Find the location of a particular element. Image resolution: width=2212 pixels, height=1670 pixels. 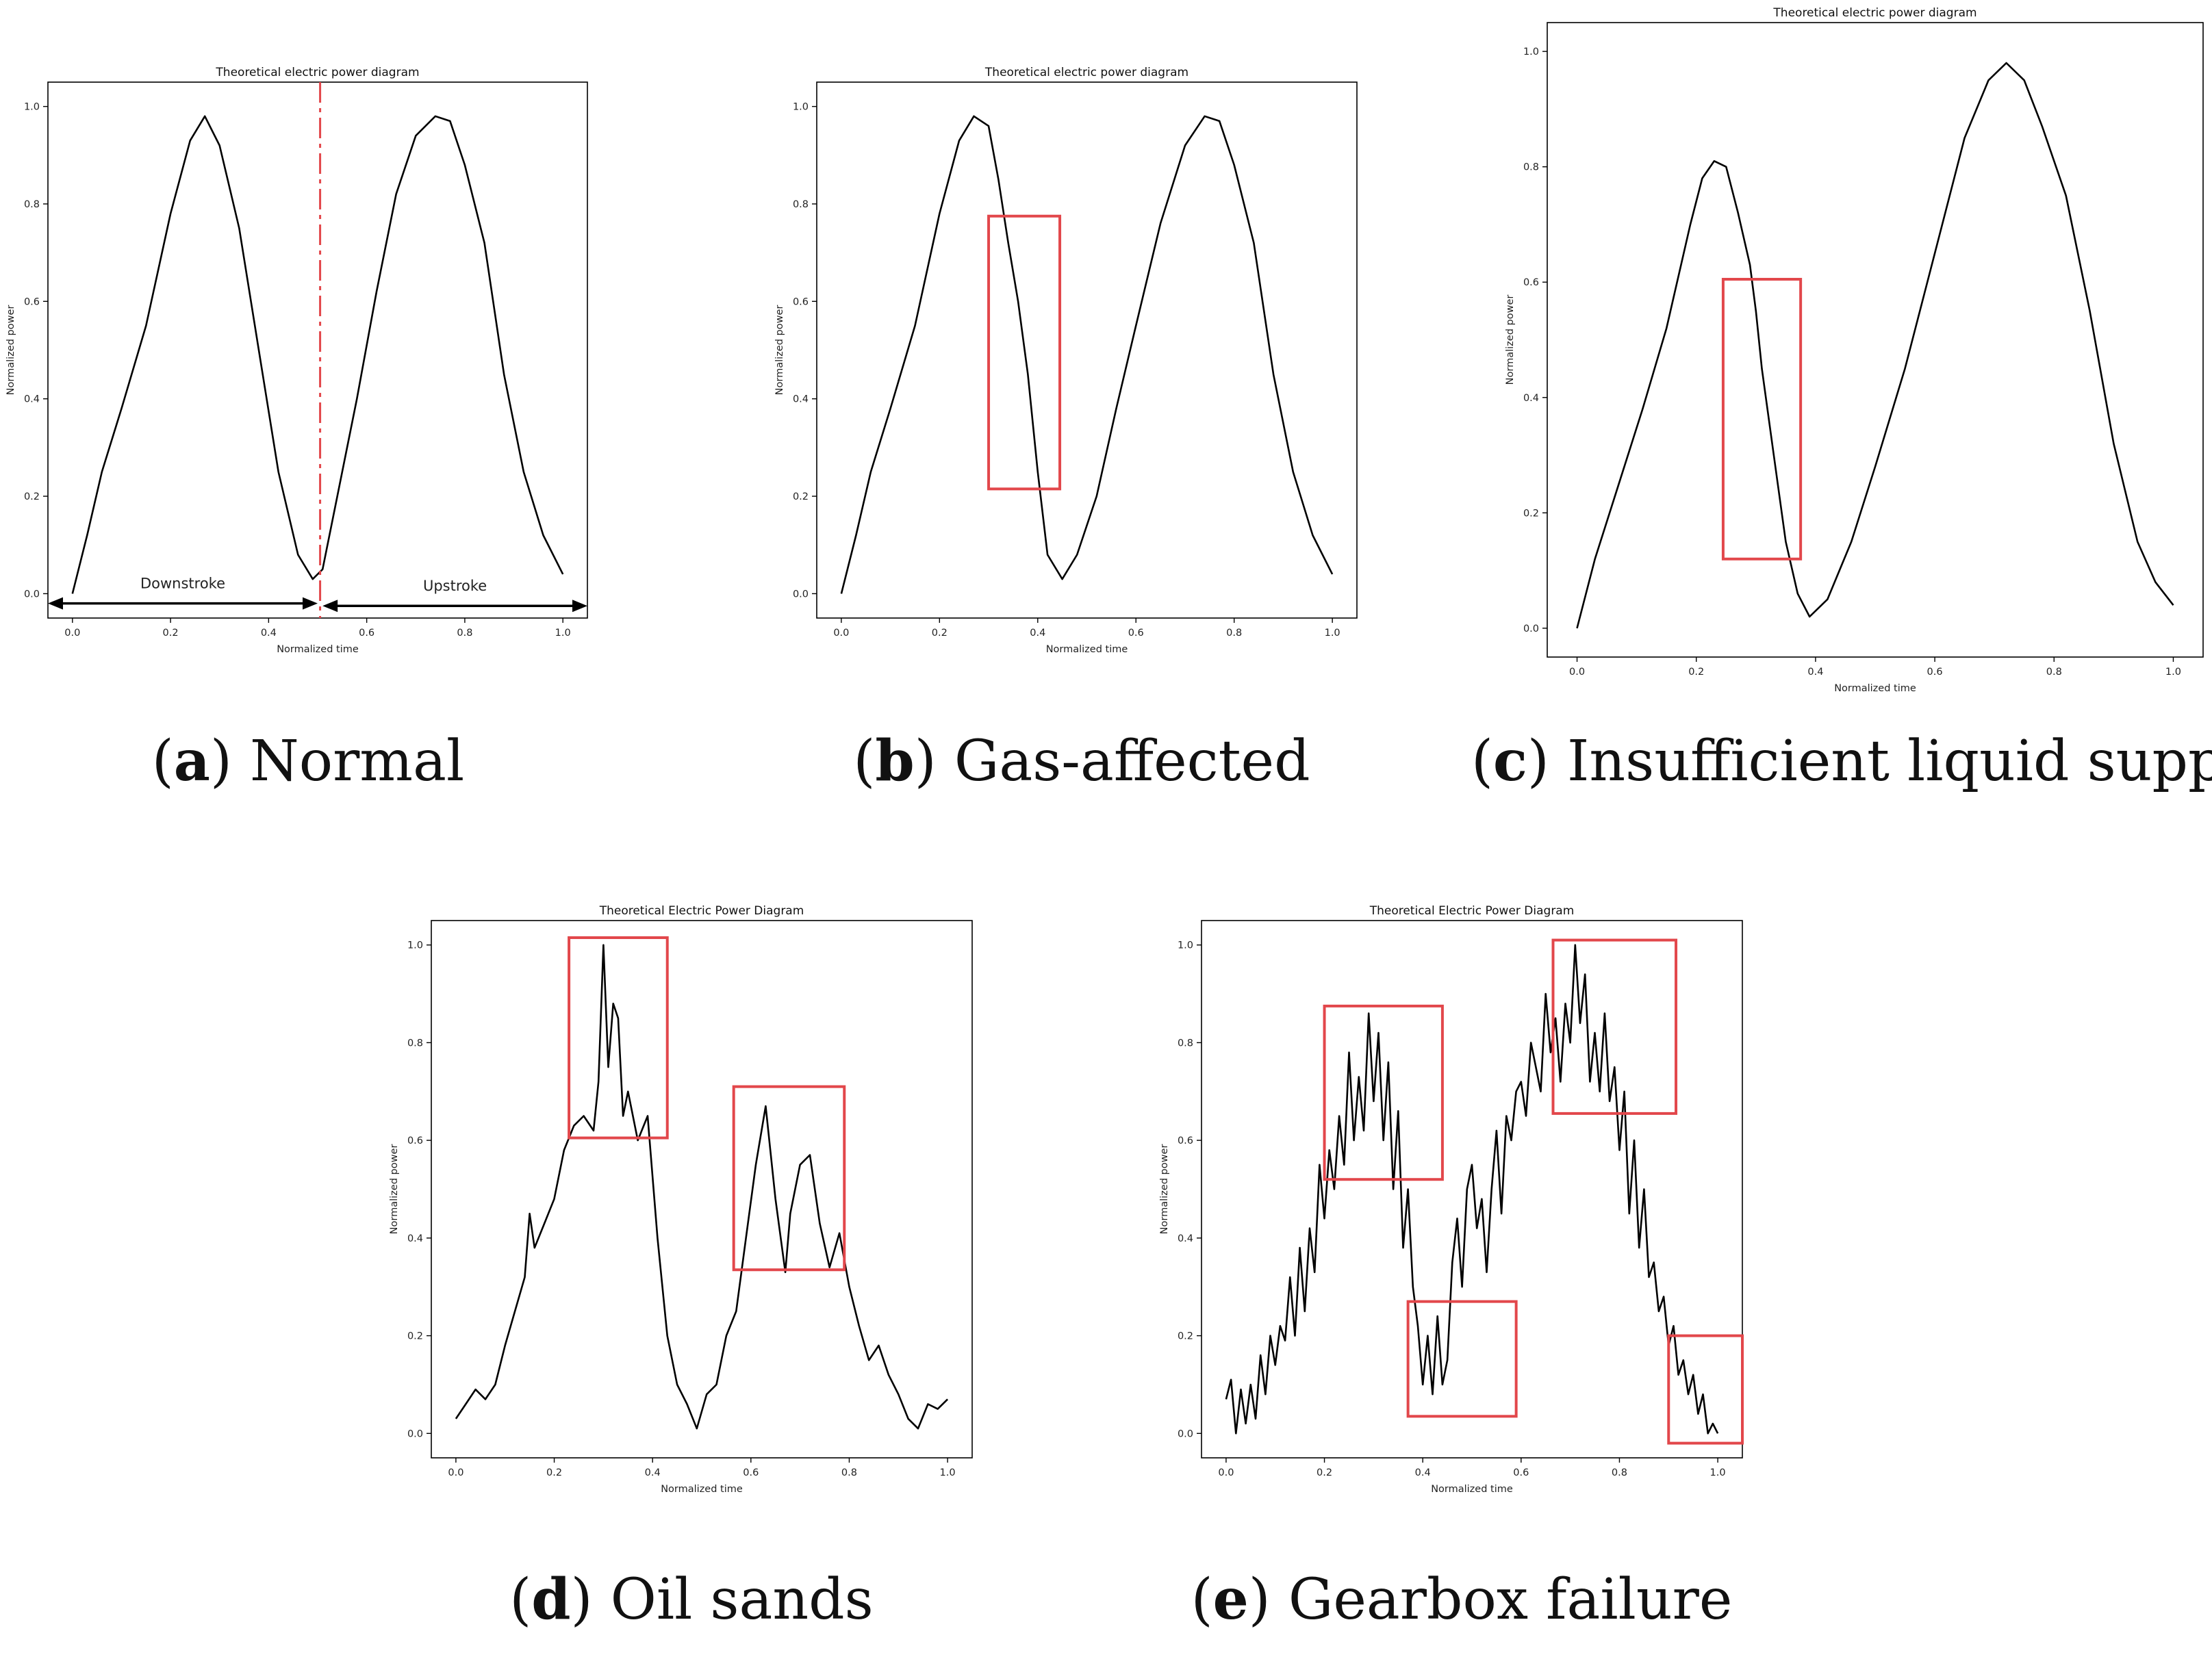

caption-text: ) Normal is located at coordinates (337, 761).